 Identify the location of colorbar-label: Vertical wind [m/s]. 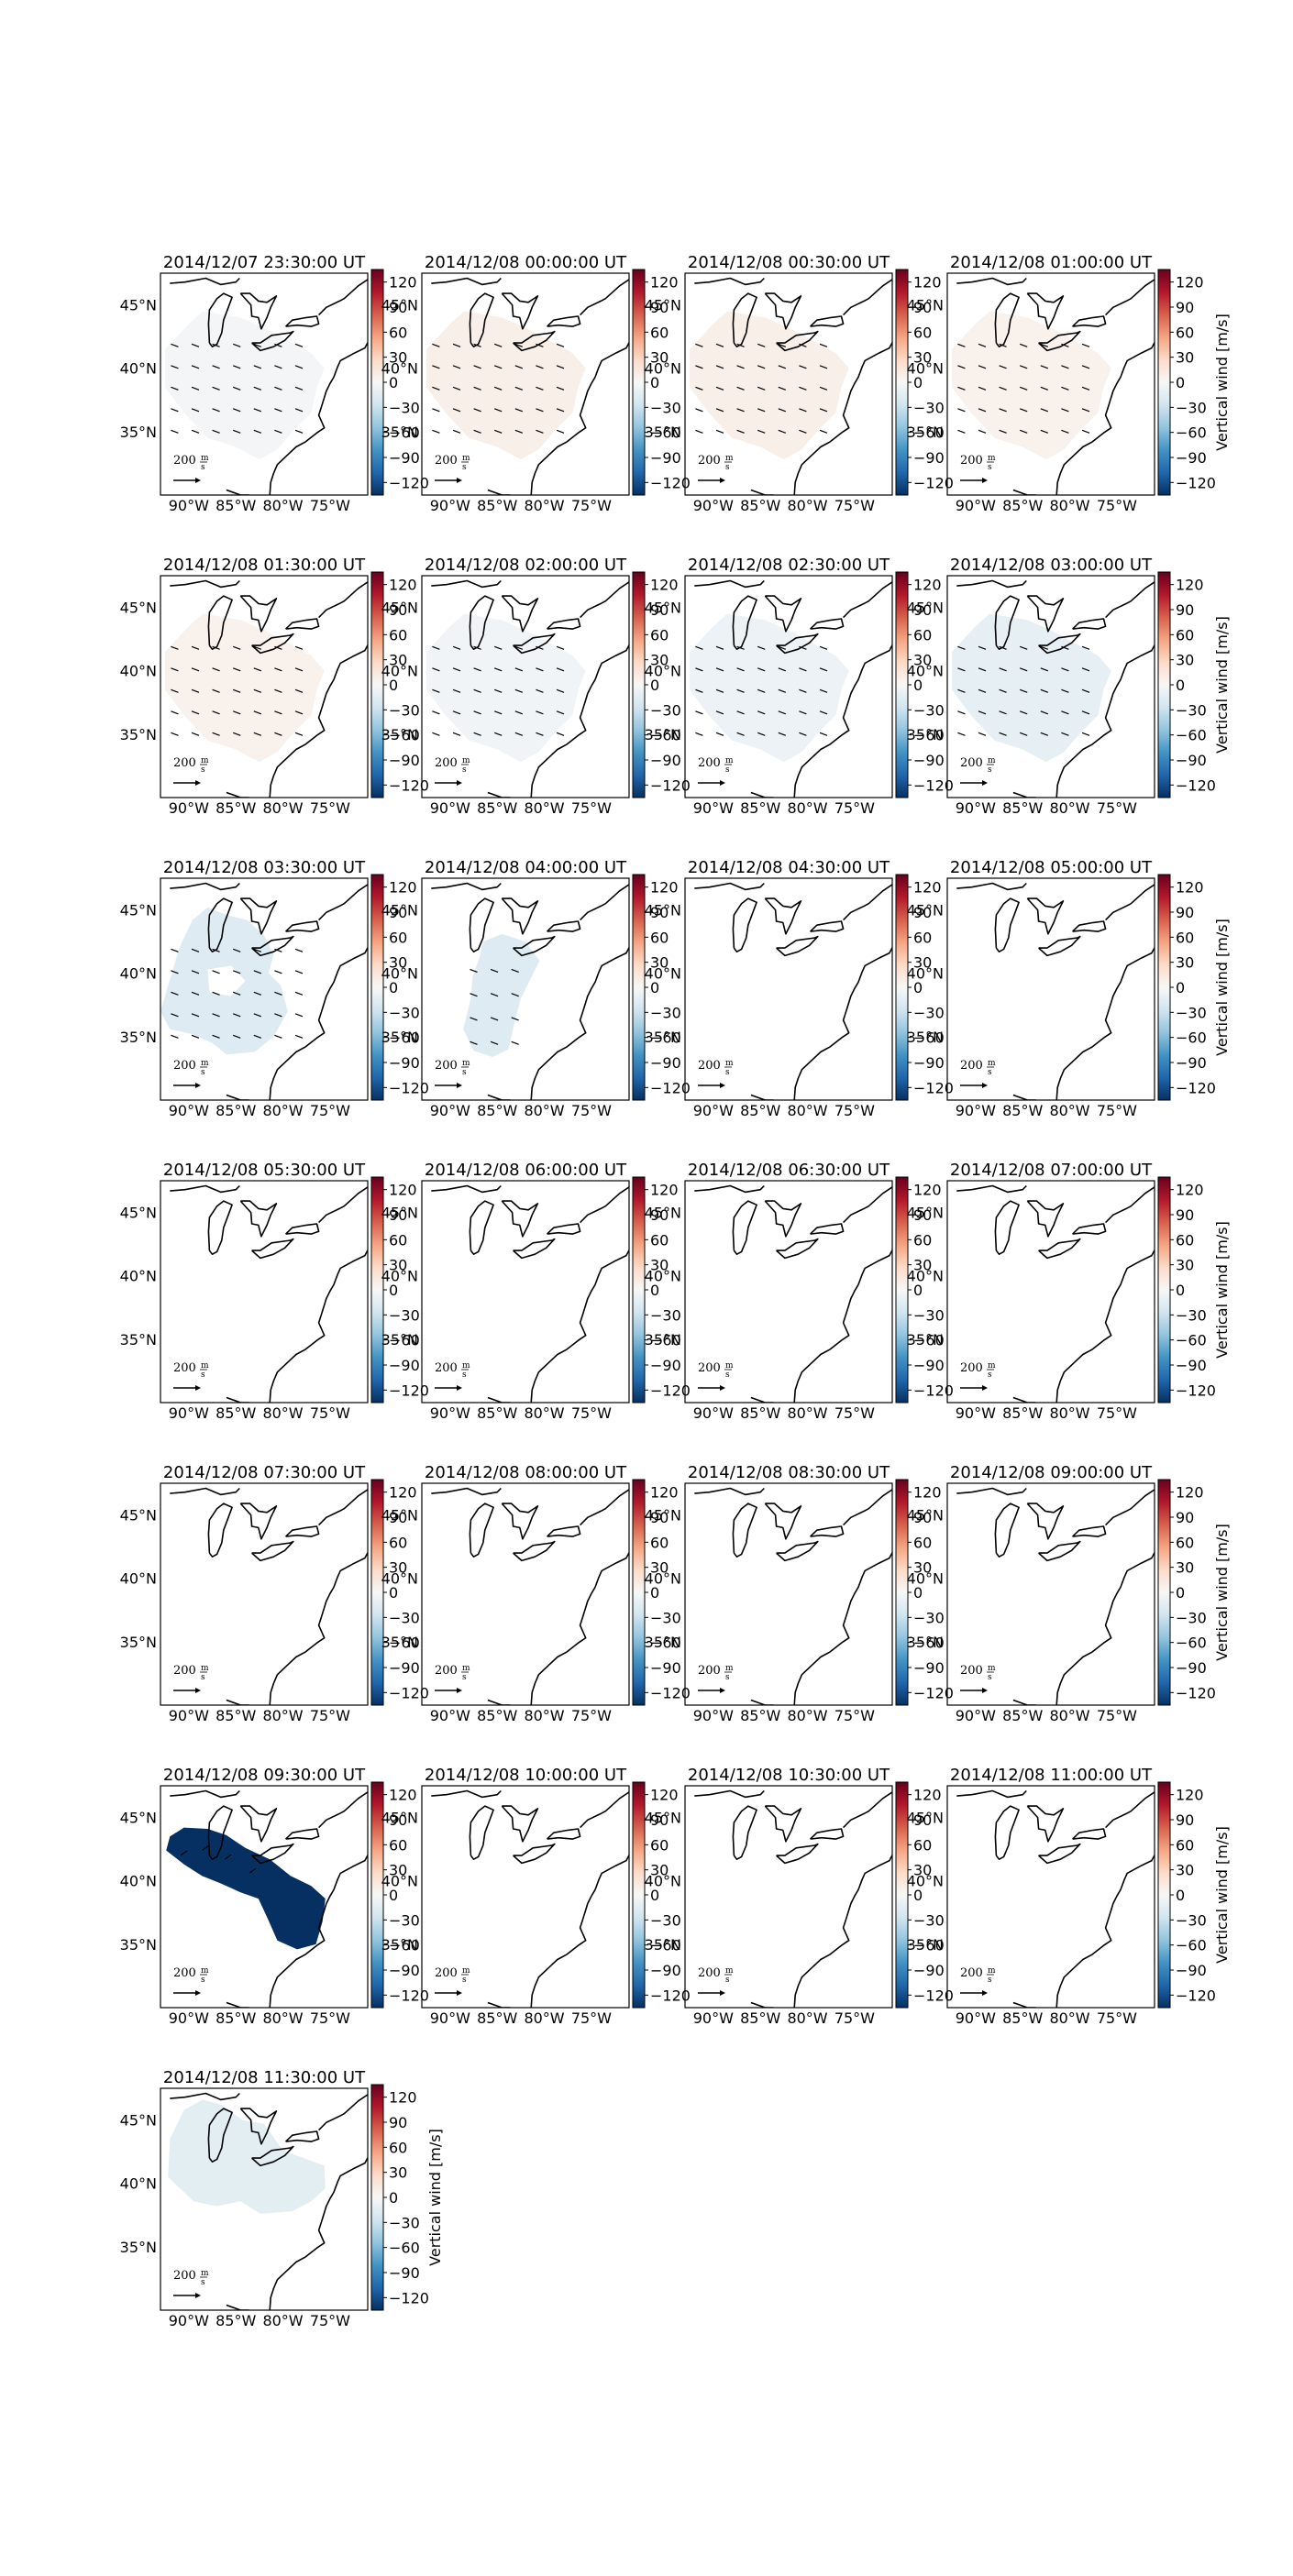
(1222, 1290).